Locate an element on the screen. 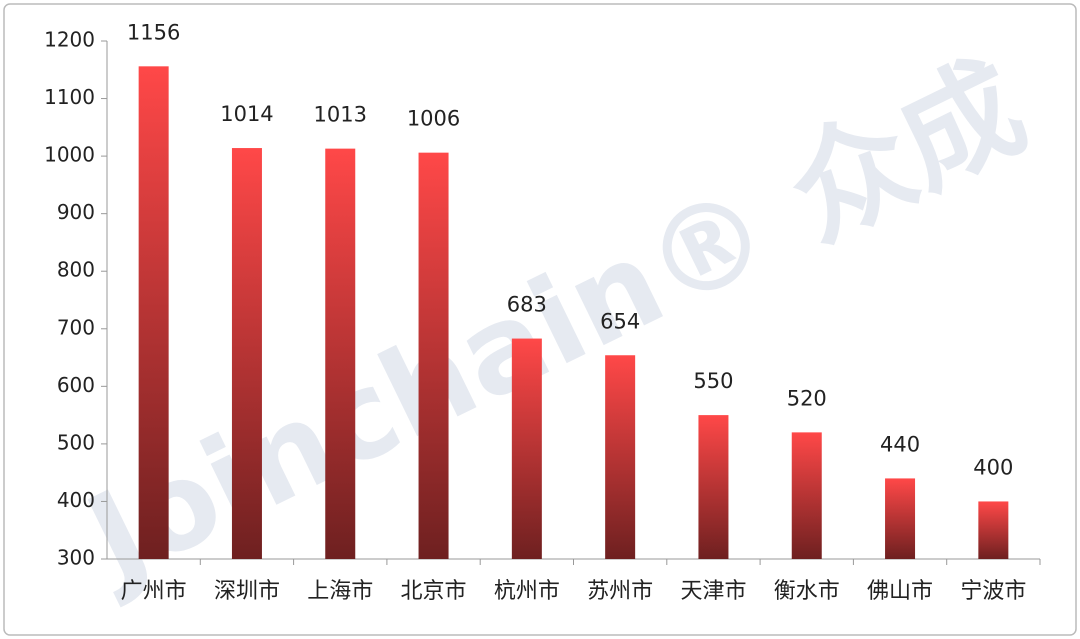 The image size is (1080, 639). value-label: 1006 is located at coordinates (433, 119).